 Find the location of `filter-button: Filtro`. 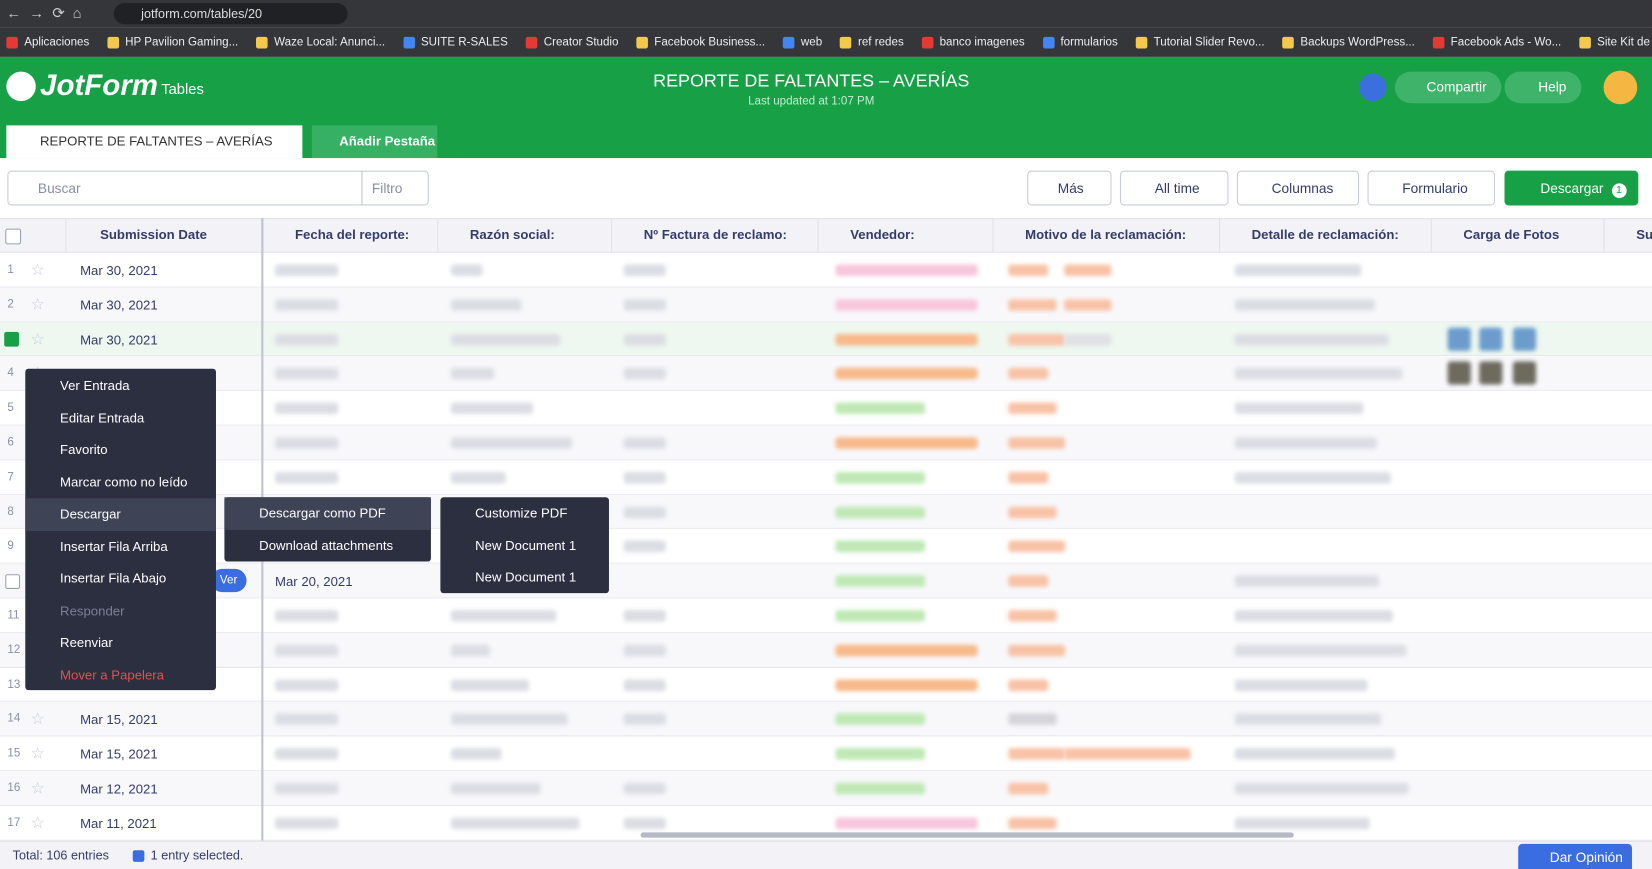

filter-button: Filtro is located at coordinates (395, 188).